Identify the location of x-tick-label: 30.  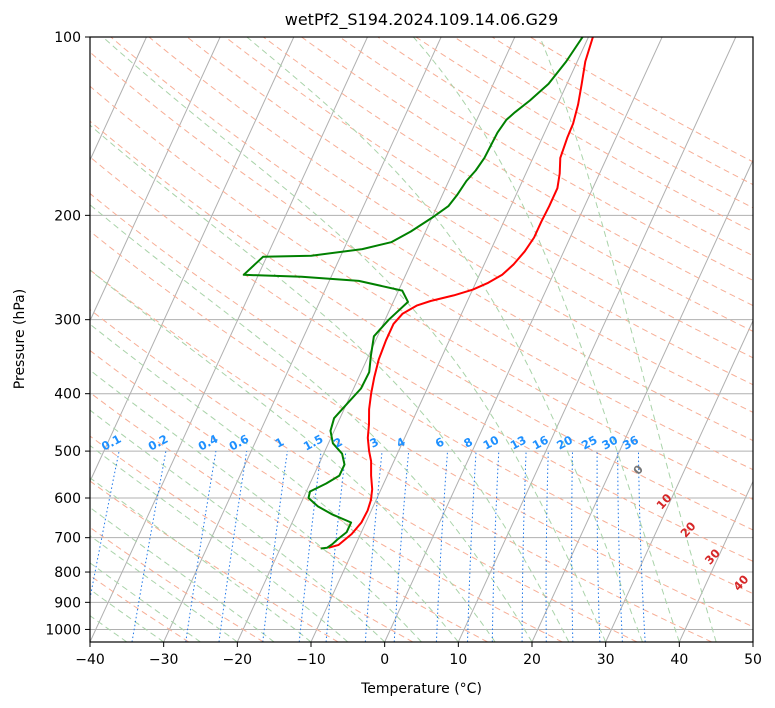
(606, 660).